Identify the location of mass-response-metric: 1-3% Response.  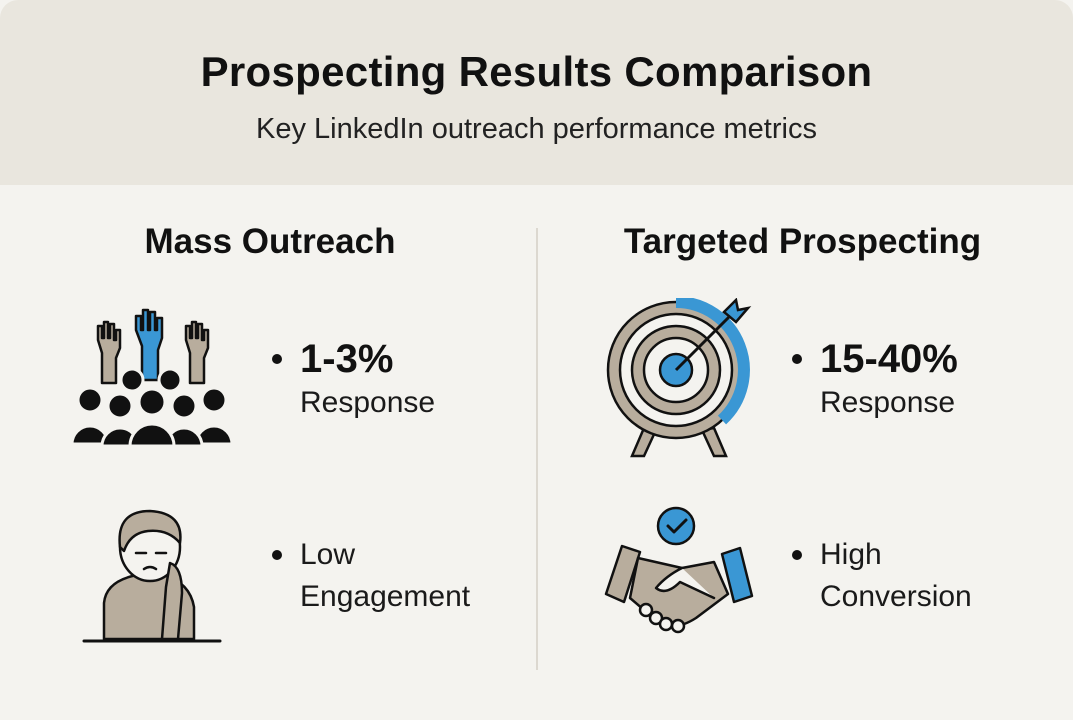
(354, 380).